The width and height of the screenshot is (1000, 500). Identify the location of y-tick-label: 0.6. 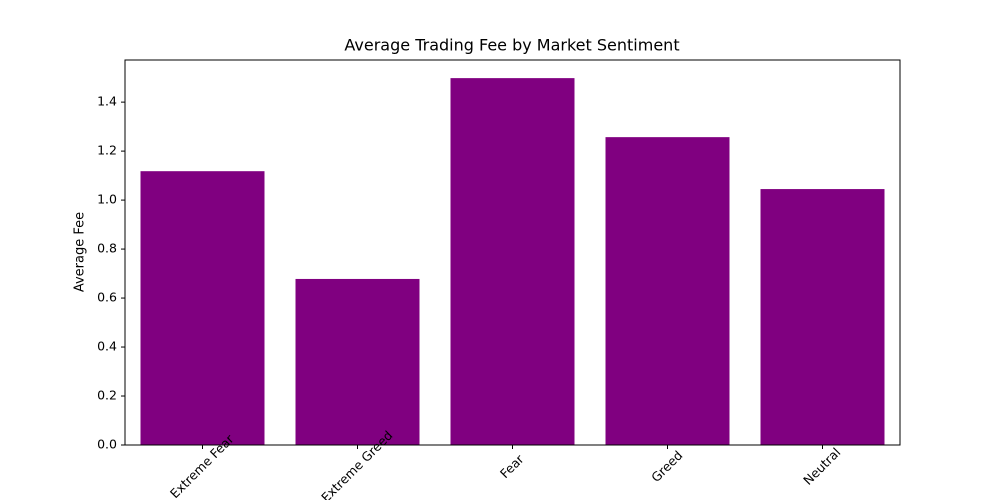
(107, 297).